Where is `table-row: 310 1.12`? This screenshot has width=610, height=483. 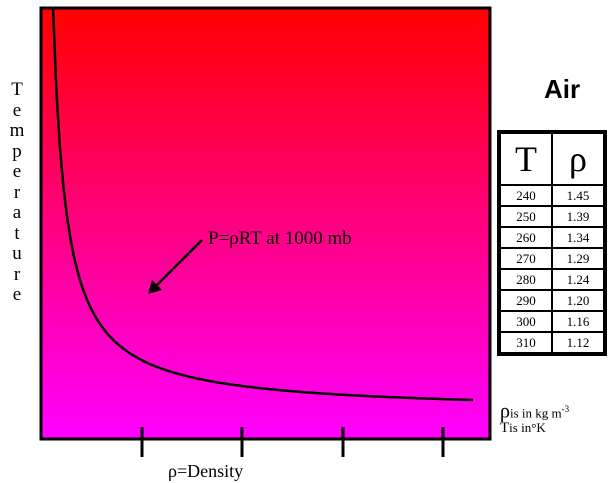 table-row: 310 1.12 is located at coordinates (552, 342).